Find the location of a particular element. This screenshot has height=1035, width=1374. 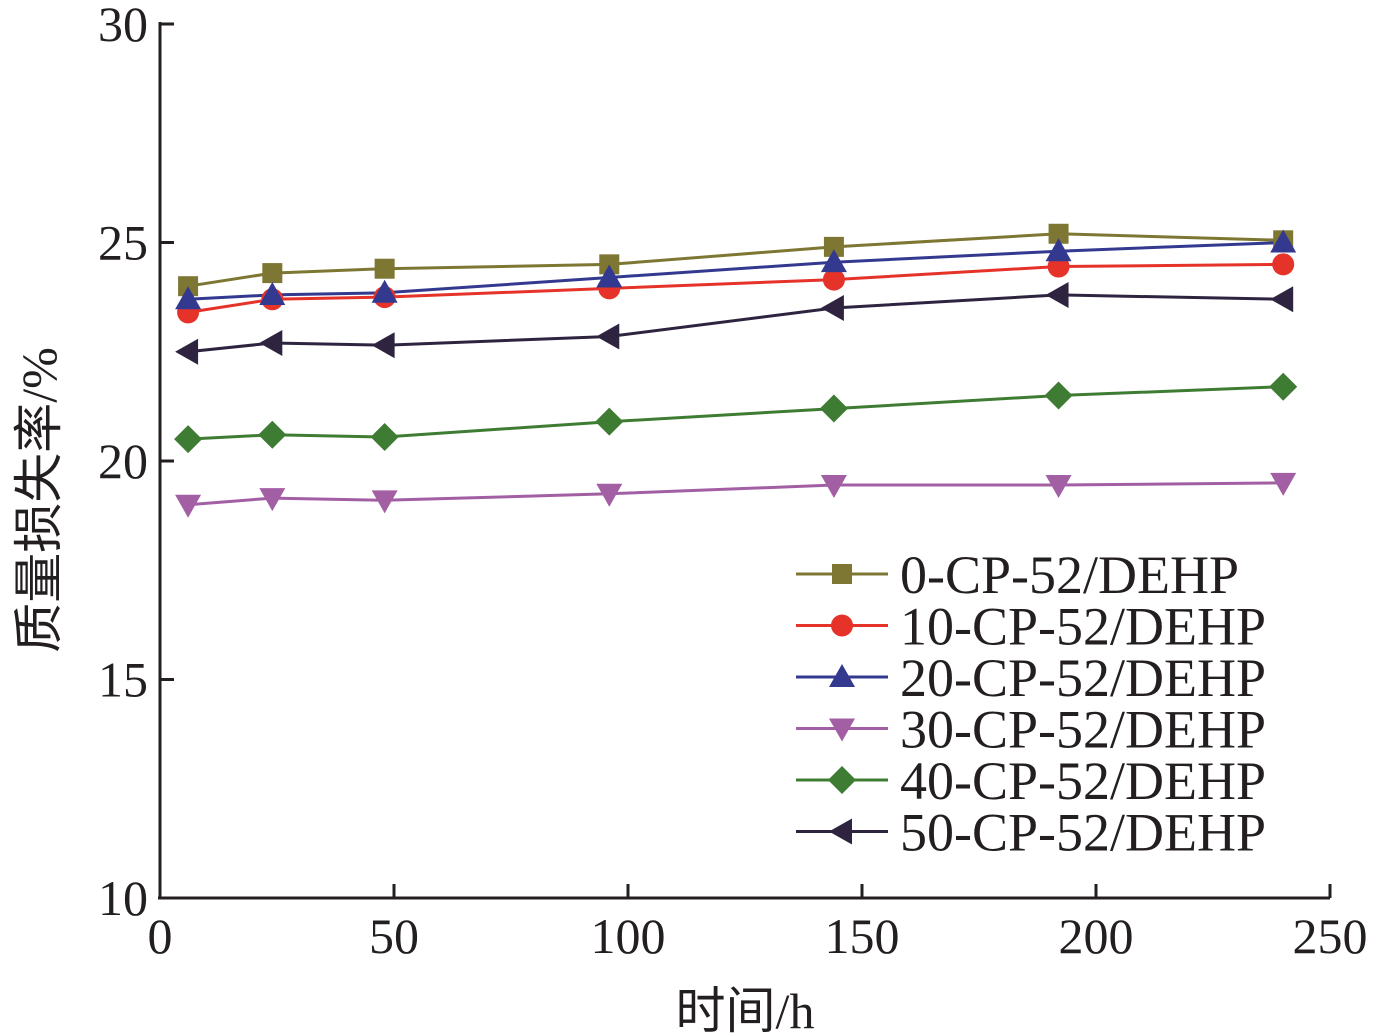

y-axis-title: 质量损失率/% is located at coordinates (39, 500).